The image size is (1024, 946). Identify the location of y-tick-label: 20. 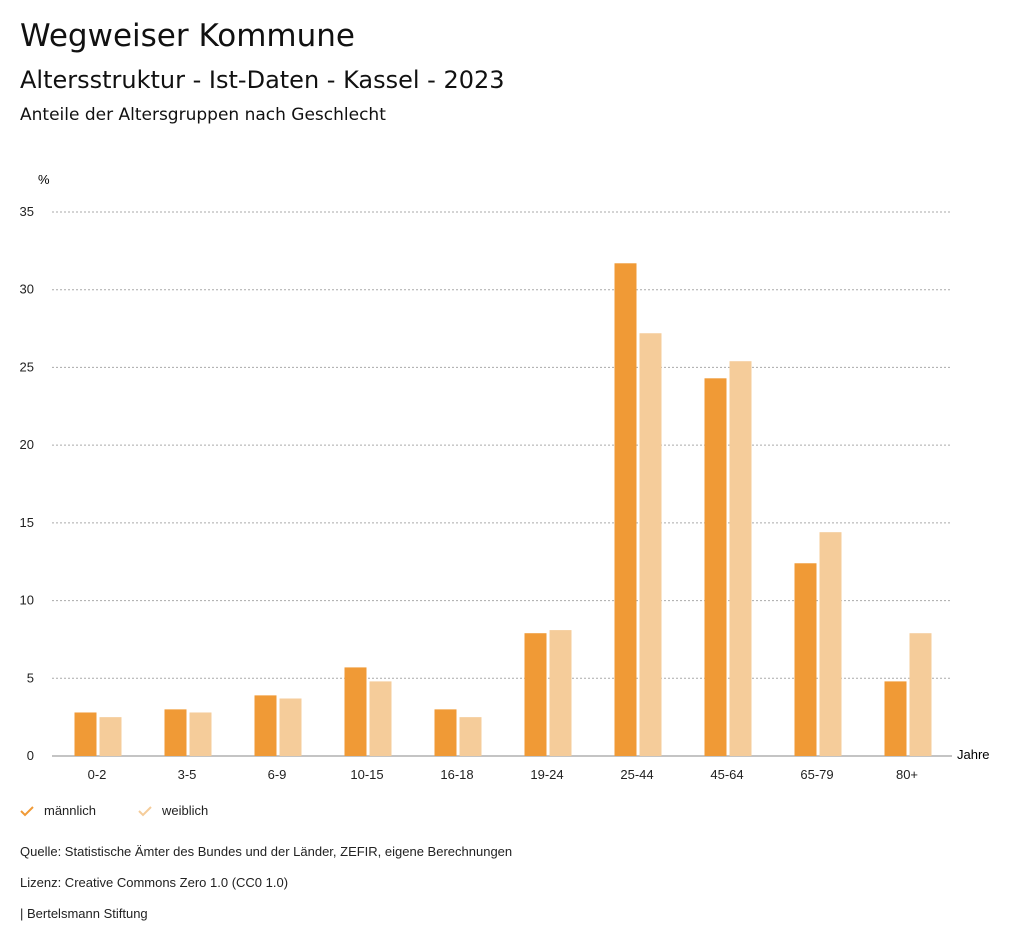
(27, 444).